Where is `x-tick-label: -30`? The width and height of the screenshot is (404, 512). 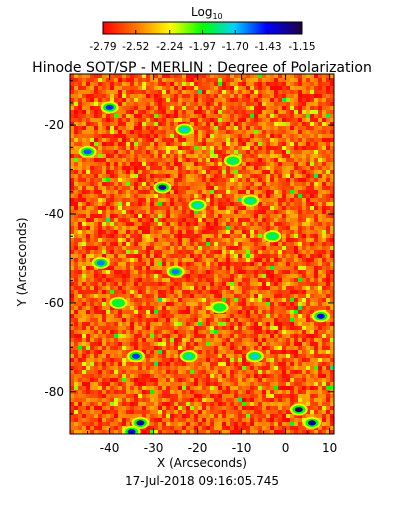
x-tick-label: -30 is located at coordinates (154, 448).